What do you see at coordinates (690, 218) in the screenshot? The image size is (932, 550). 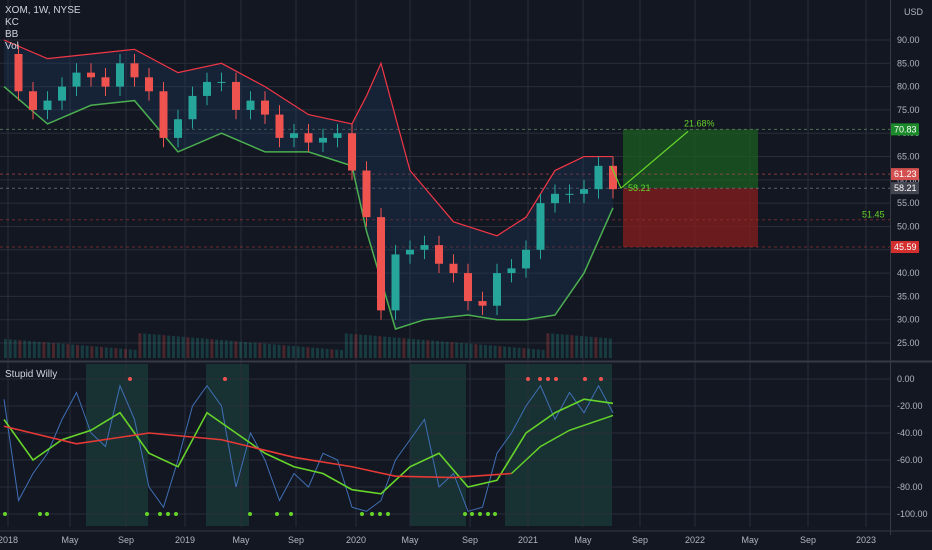 I see `stop-zone` at bounding box center [690, 218].